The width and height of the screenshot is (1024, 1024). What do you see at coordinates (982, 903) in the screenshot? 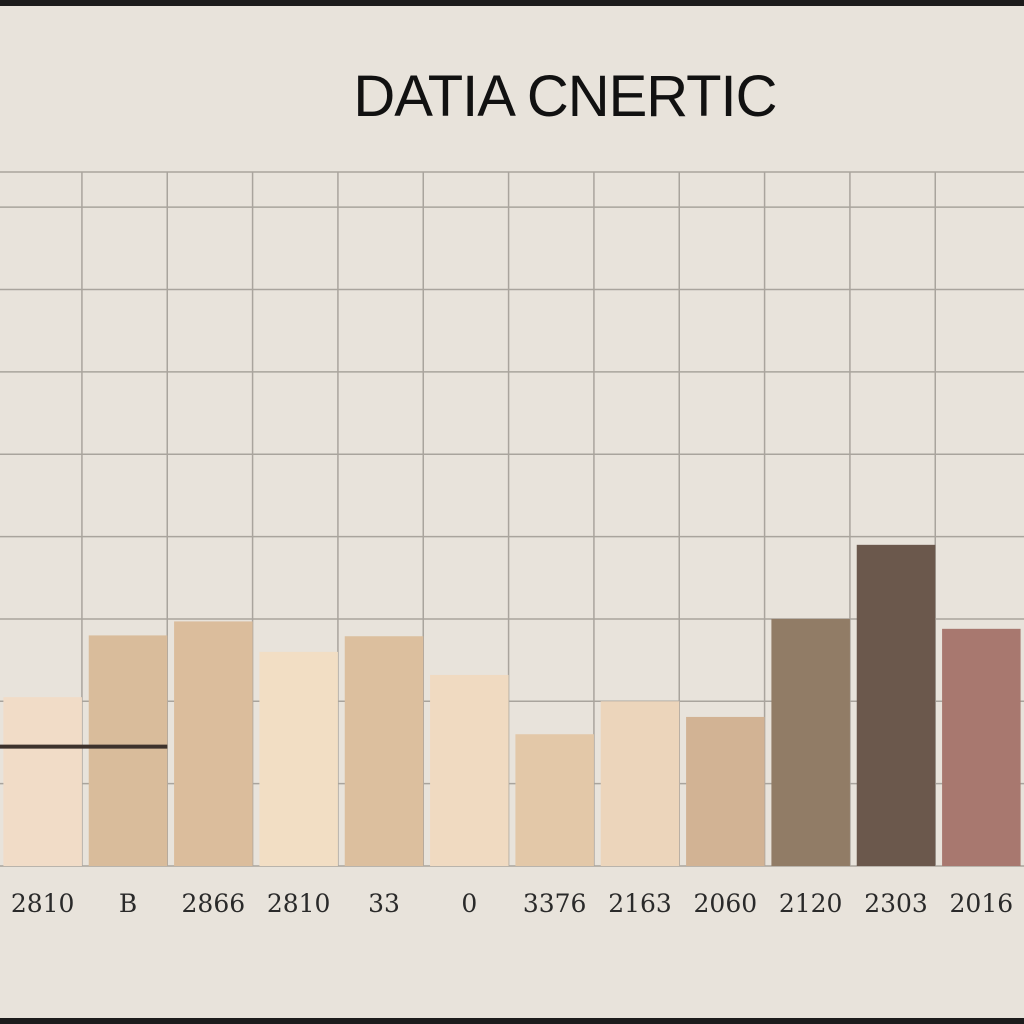
I see `x-tick-label: 2016` at bounding box center [982, 903].